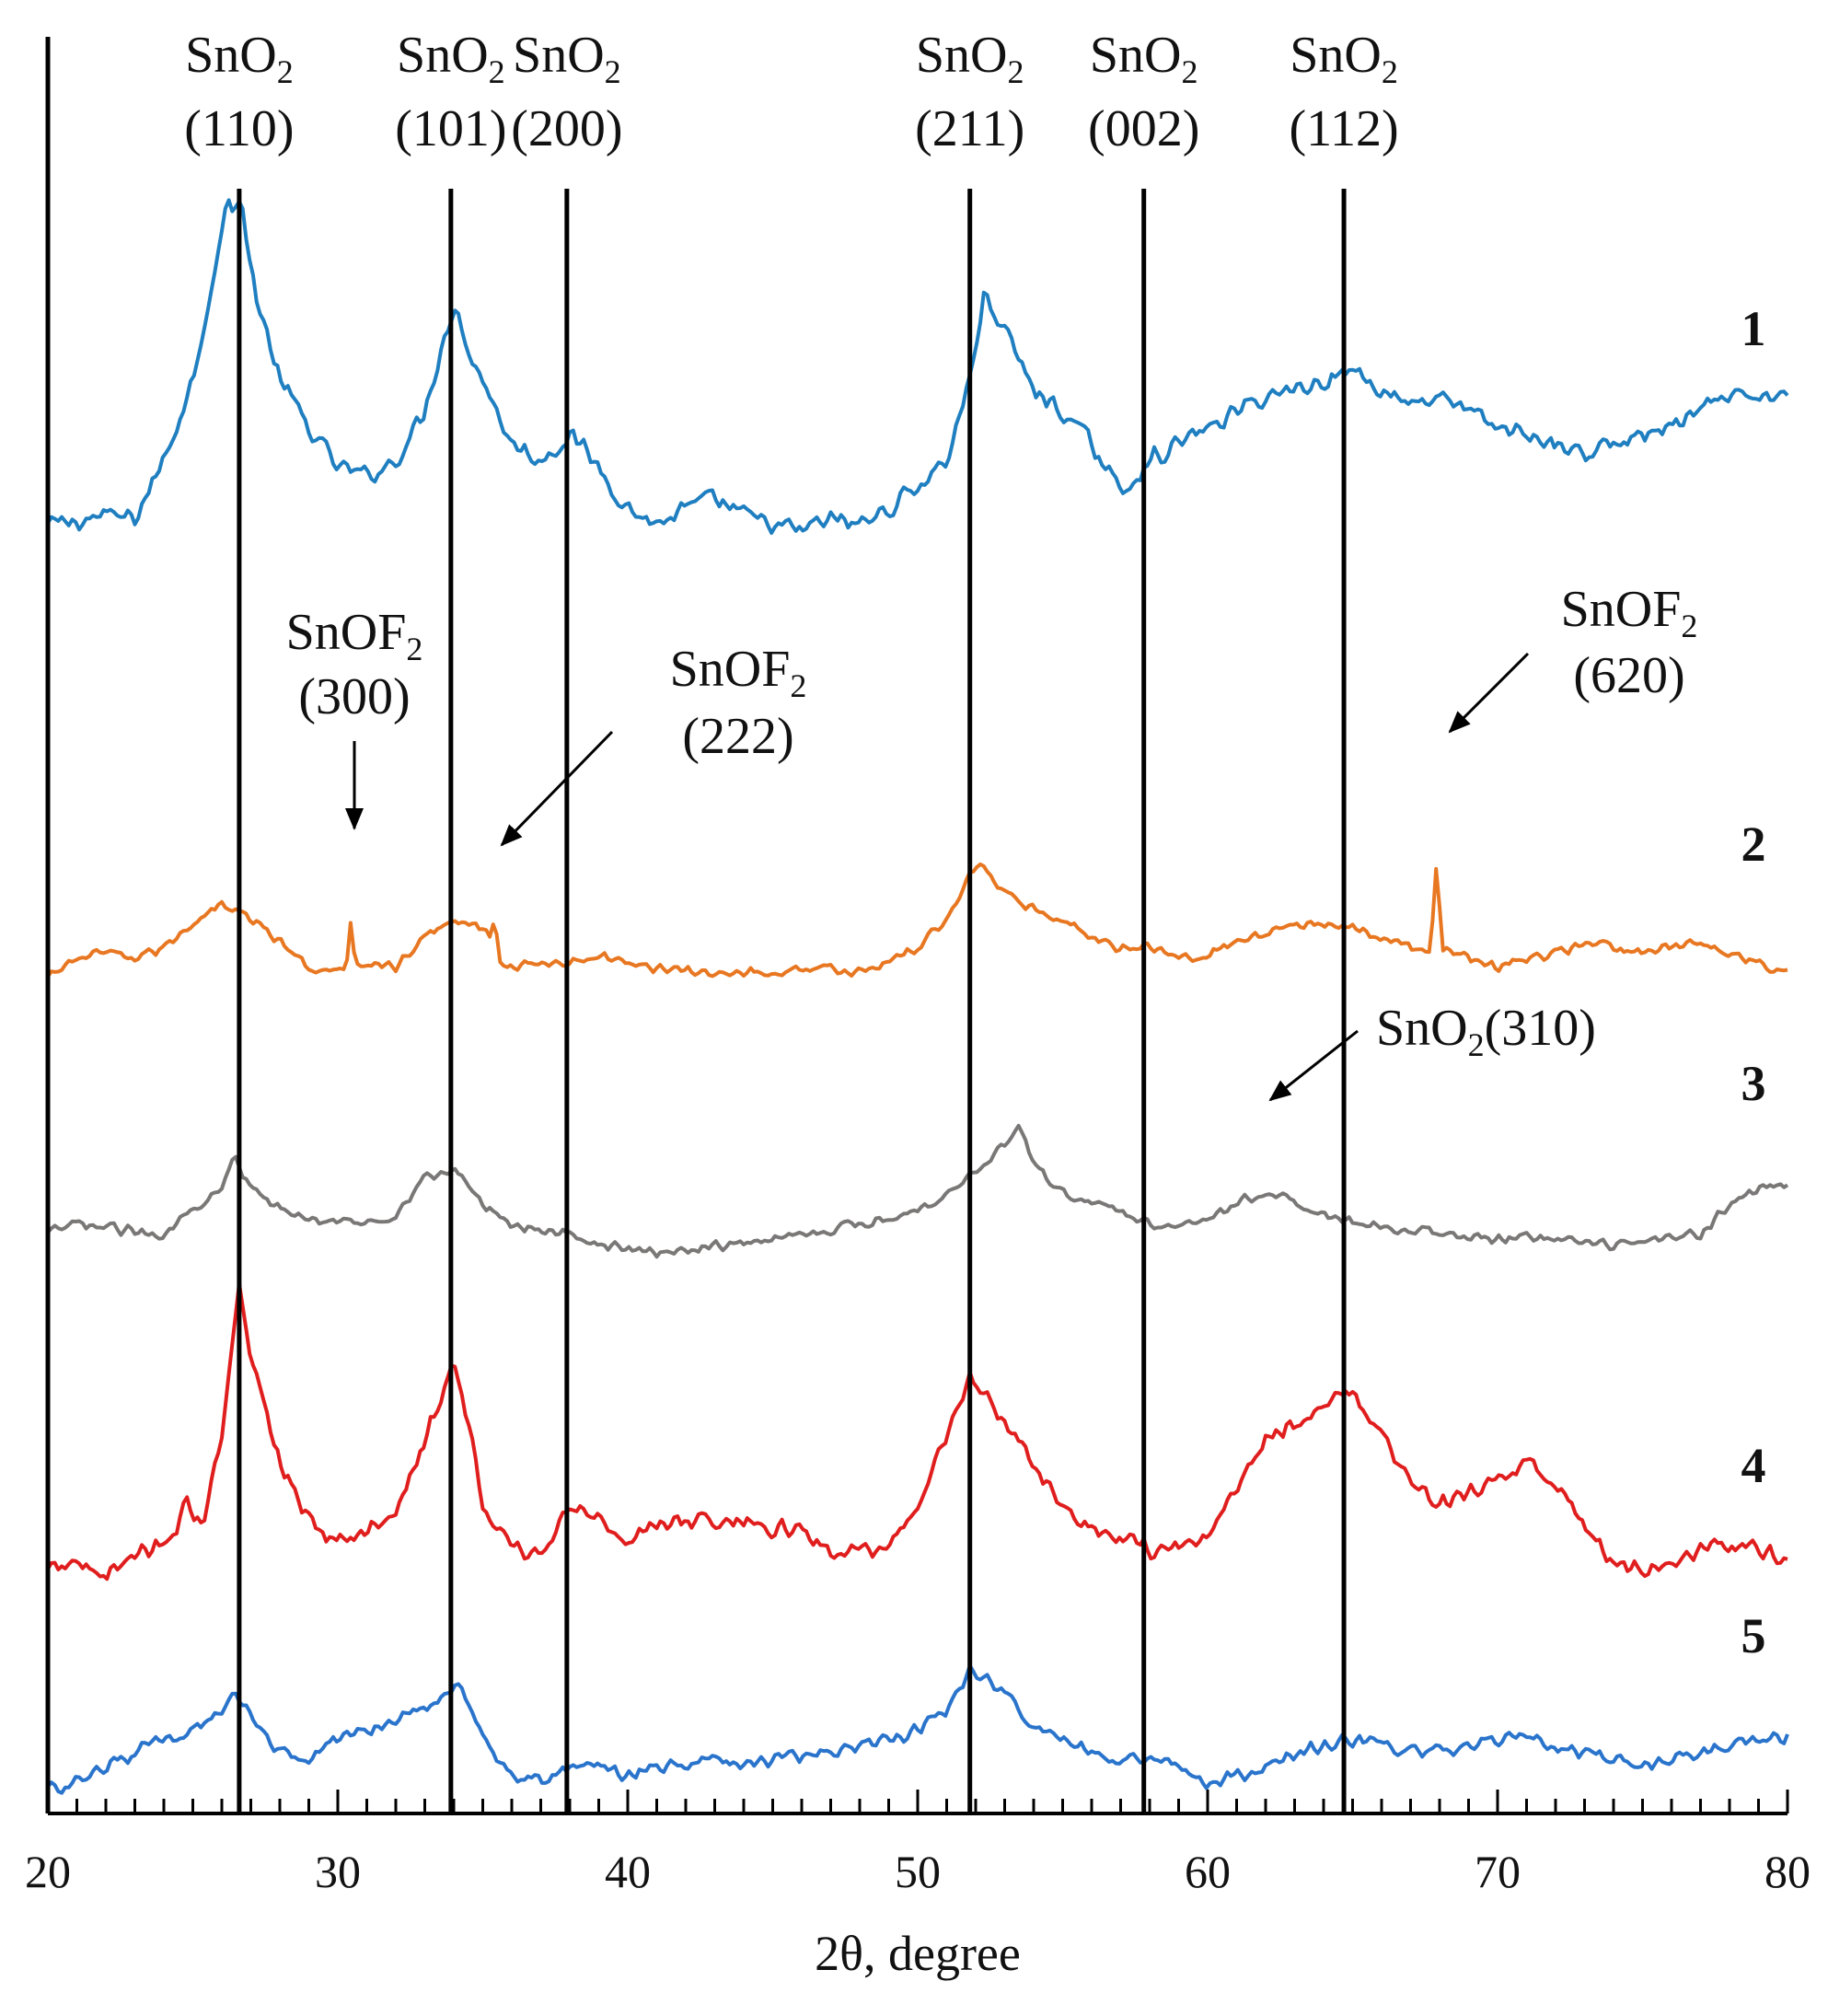 This screenshot has width=1828, height=2016. What do you see at coordinates (354, 696) in the screenshot?
I see `annotation-label-hkl: (300)` at bounding box center [354, 696].